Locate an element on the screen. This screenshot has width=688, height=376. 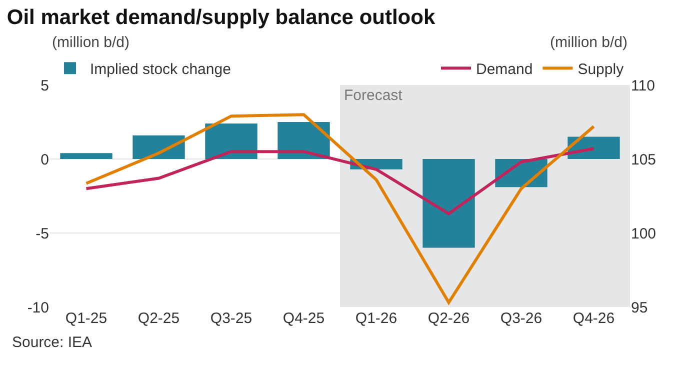
x-tick-label: Q2-25 is located at coordinates (159, 318).